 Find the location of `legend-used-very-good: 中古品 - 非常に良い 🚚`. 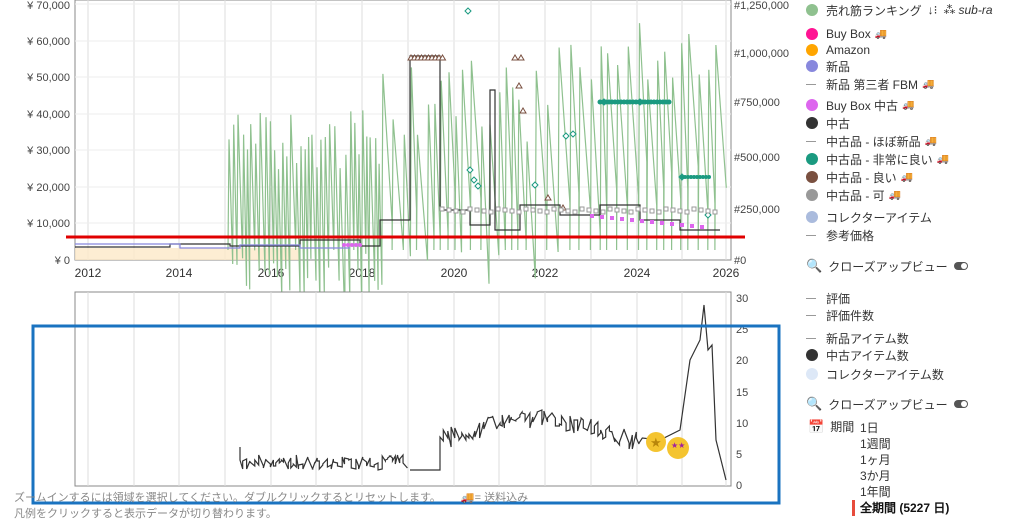

legend-used-very-good: 中古品 - 非常に良い 🚚 is located at coordinates (877, 159).